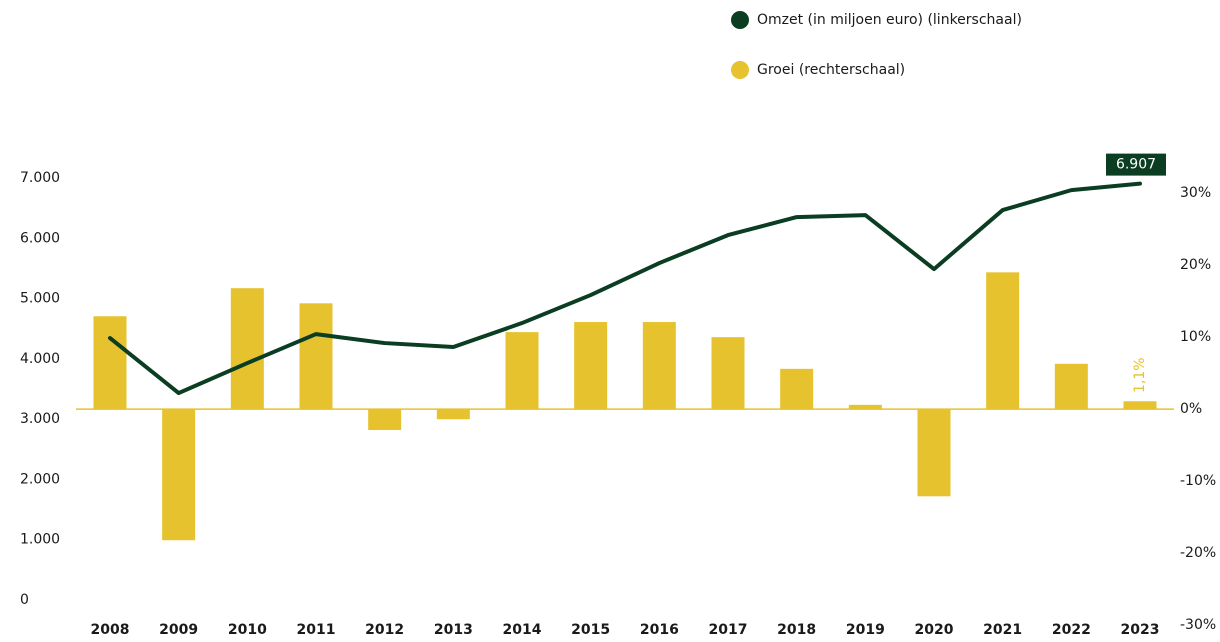  Describe the element at coordinates (40, 540) in the screenshot. I see `y-tick-label: 1.000` at that location.